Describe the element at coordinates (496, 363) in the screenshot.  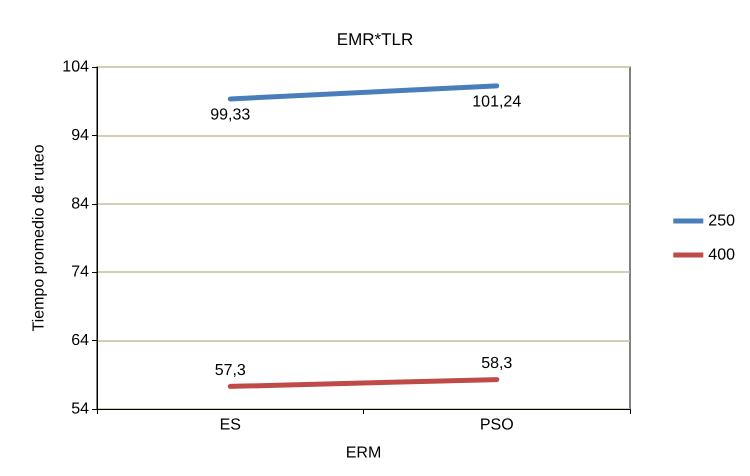
I see `data-label: 58,3` at that location.